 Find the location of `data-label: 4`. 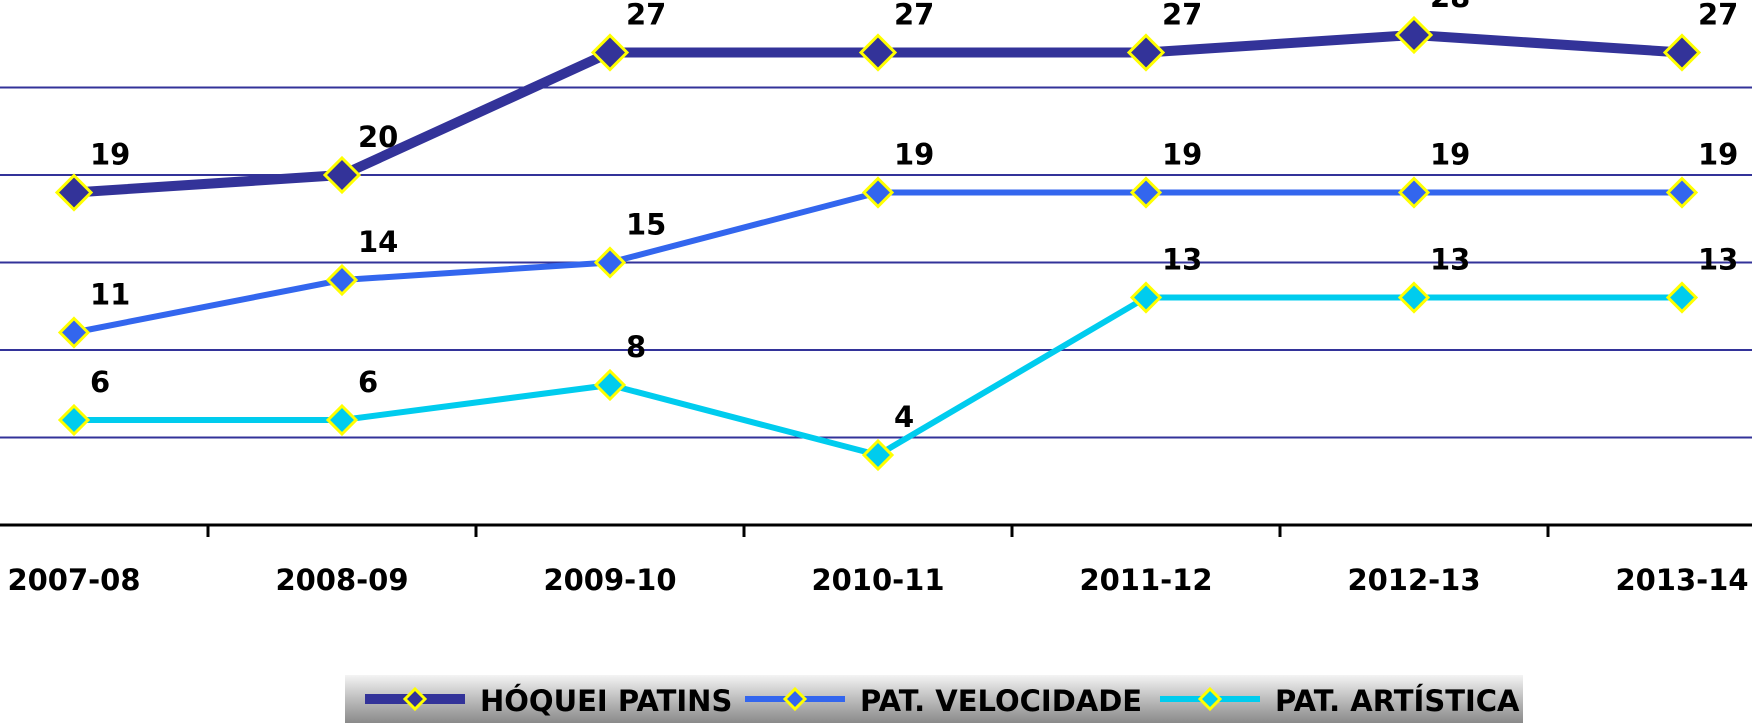

data-label: 4 is located at coordinates (904, 417).